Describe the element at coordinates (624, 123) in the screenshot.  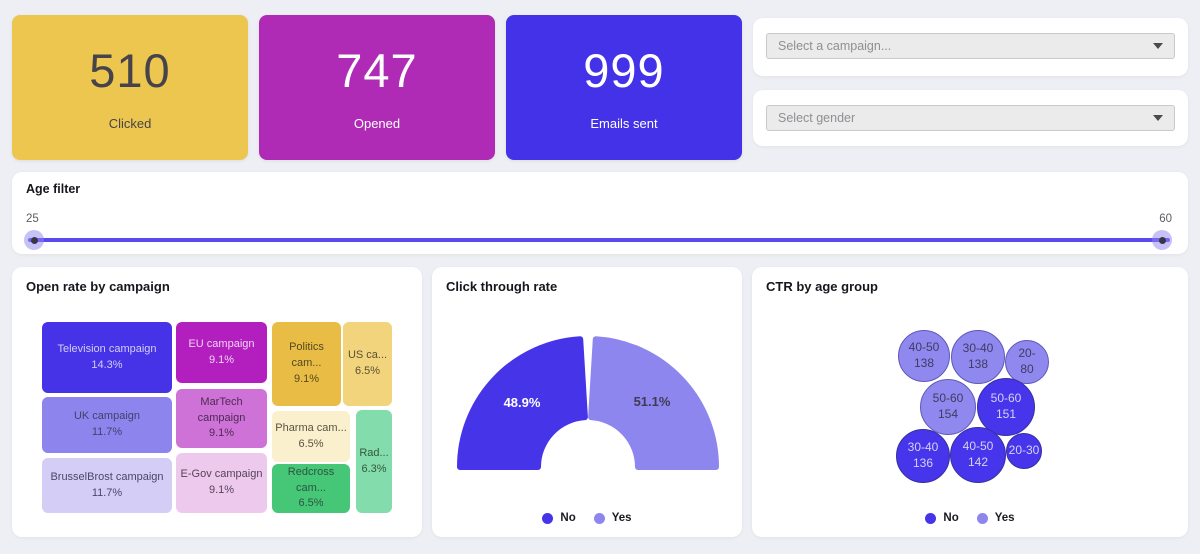
I see `kpi-label-emails-sent: Emails sent` at that location.